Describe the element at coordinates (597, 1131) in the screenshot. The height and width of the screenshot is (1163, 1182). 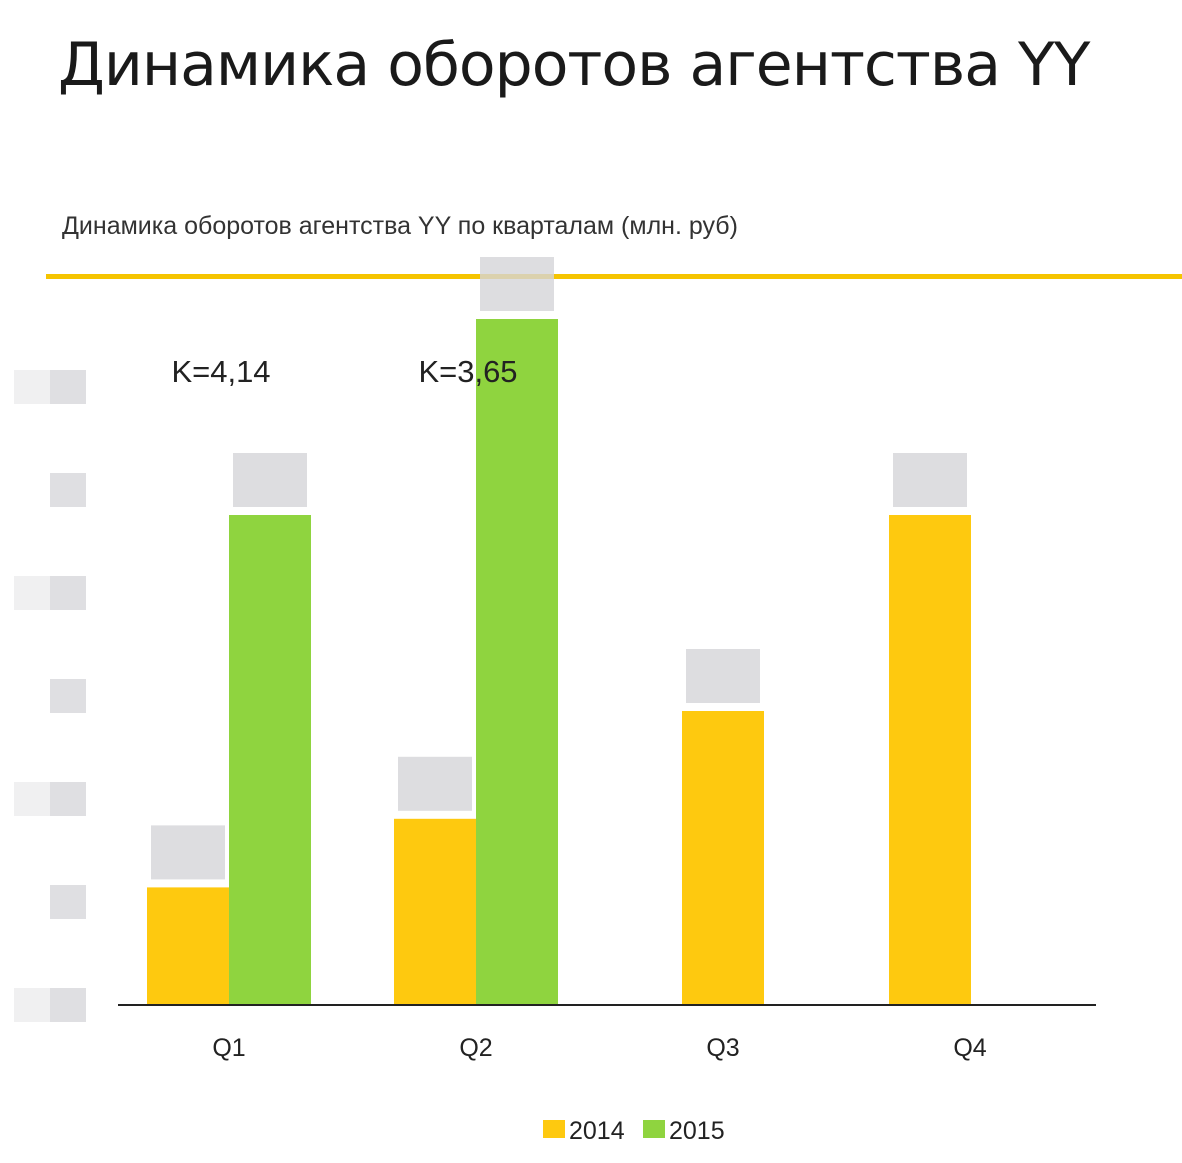
I see `legend-label-2014: 2014` at that location.